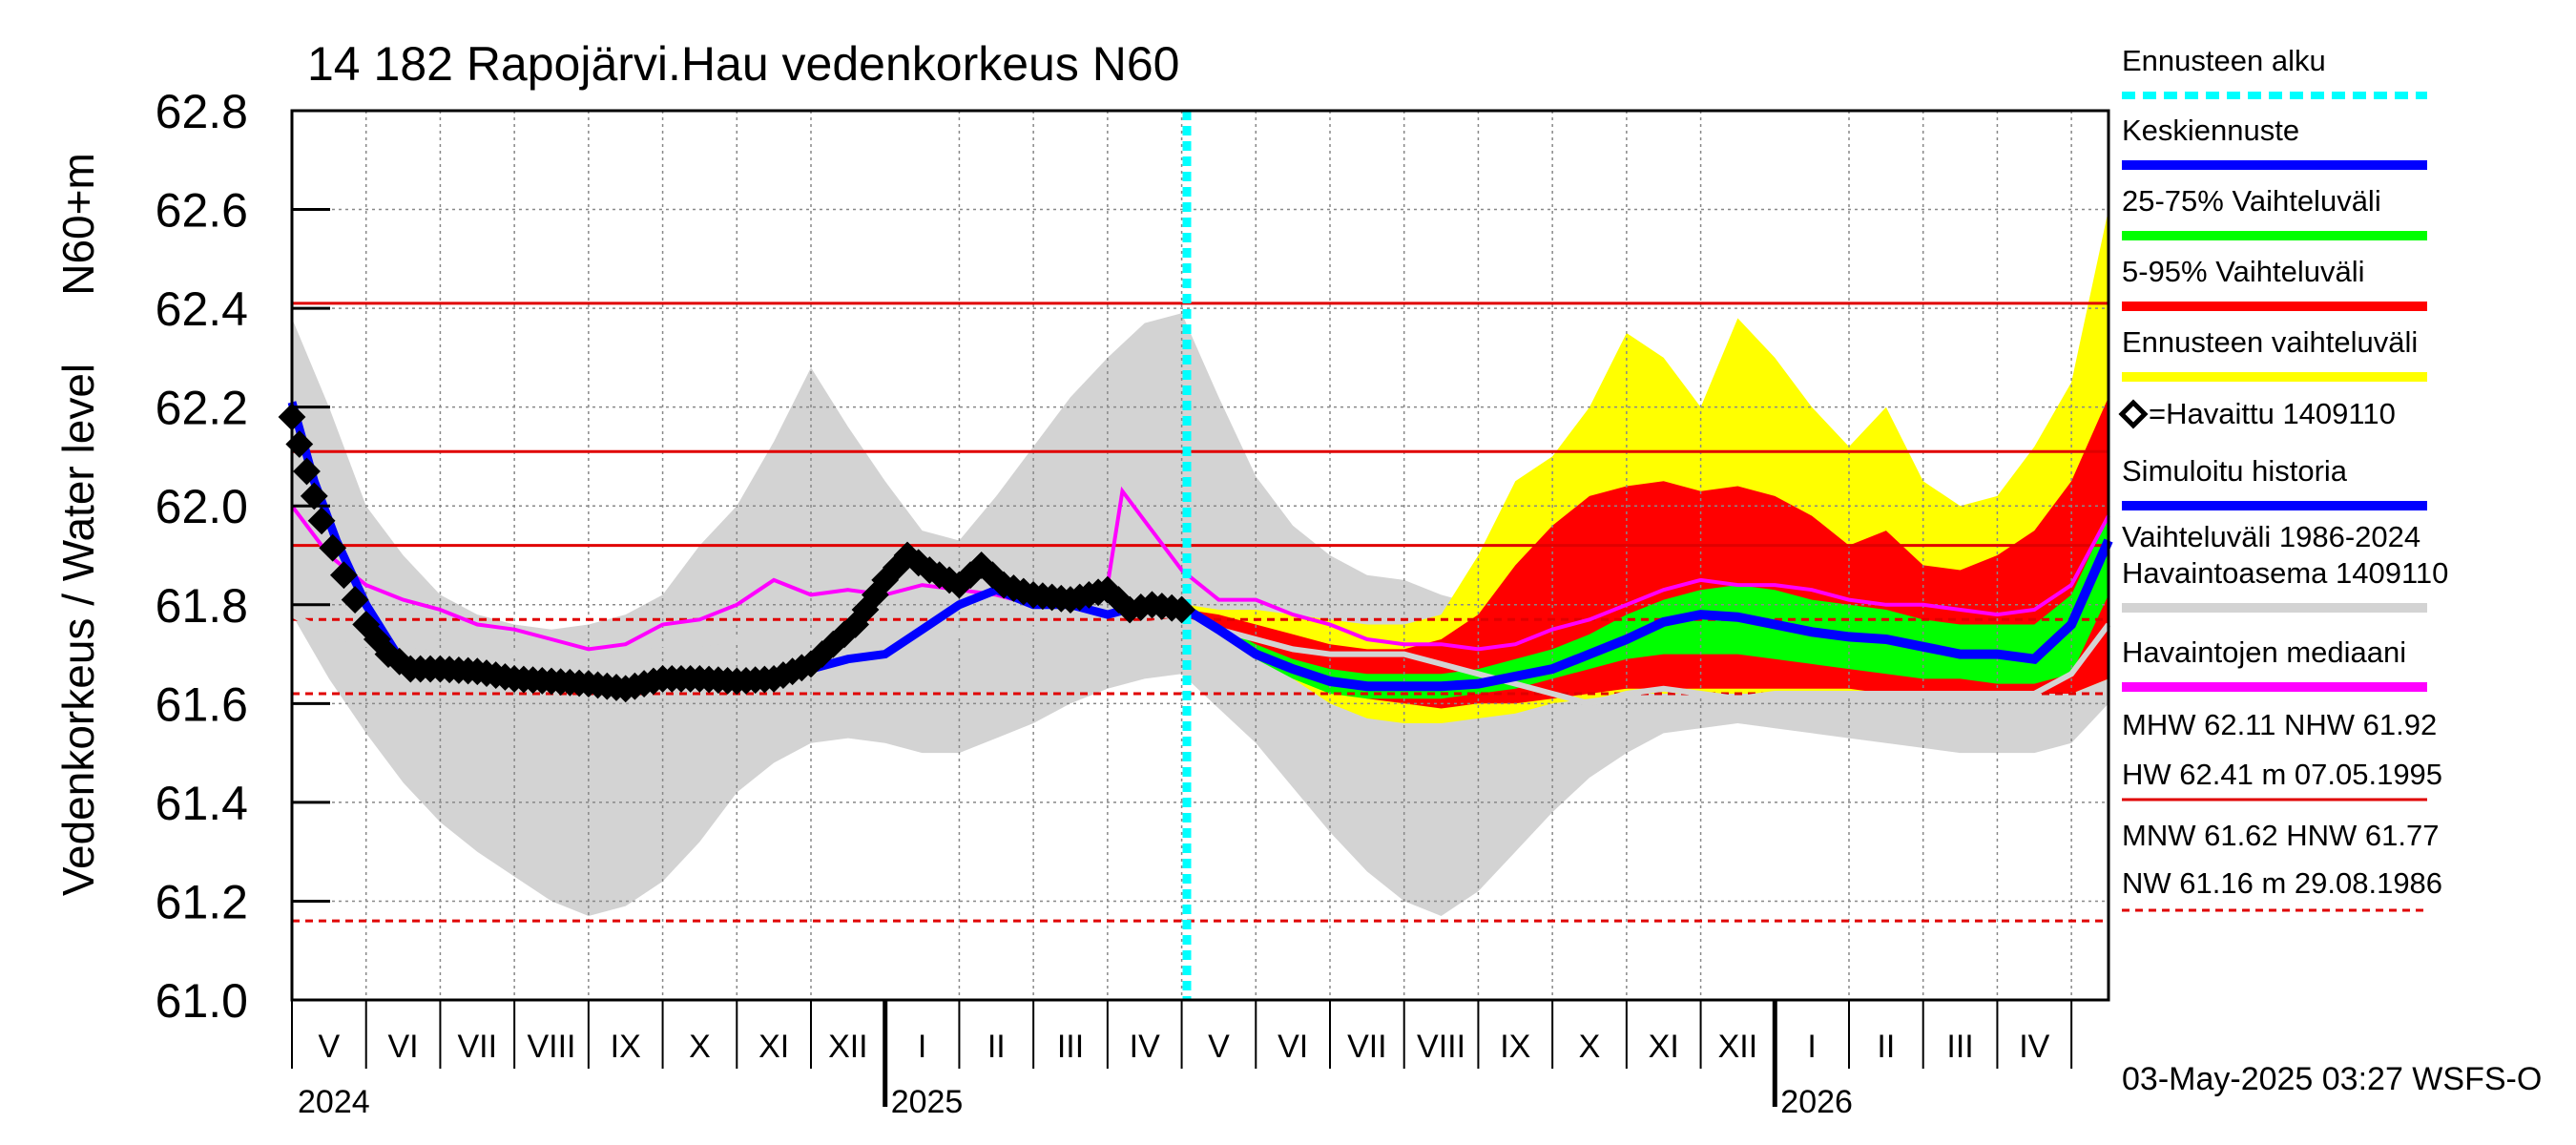 The width and height of the screenshot is (2576, 1145). Describe the element at coordinates (2264, 652) in the screenshot. I see `legend-label: Havaintojen mediaani` at that location.